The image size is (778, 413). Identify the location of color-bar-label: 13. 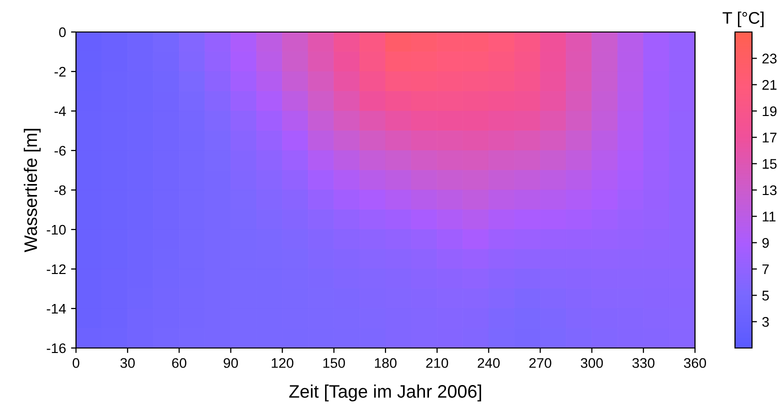
(769, 190).